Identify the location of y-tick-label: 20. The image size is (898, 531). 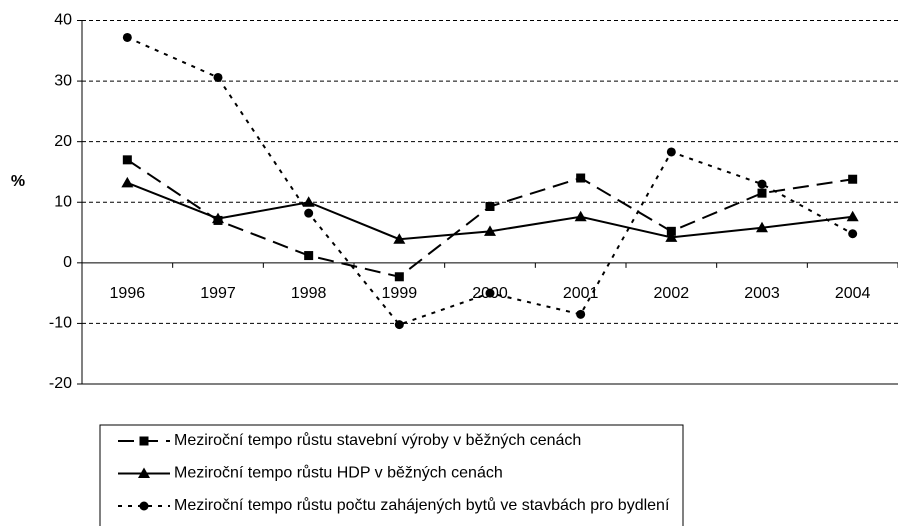
(63, 141).